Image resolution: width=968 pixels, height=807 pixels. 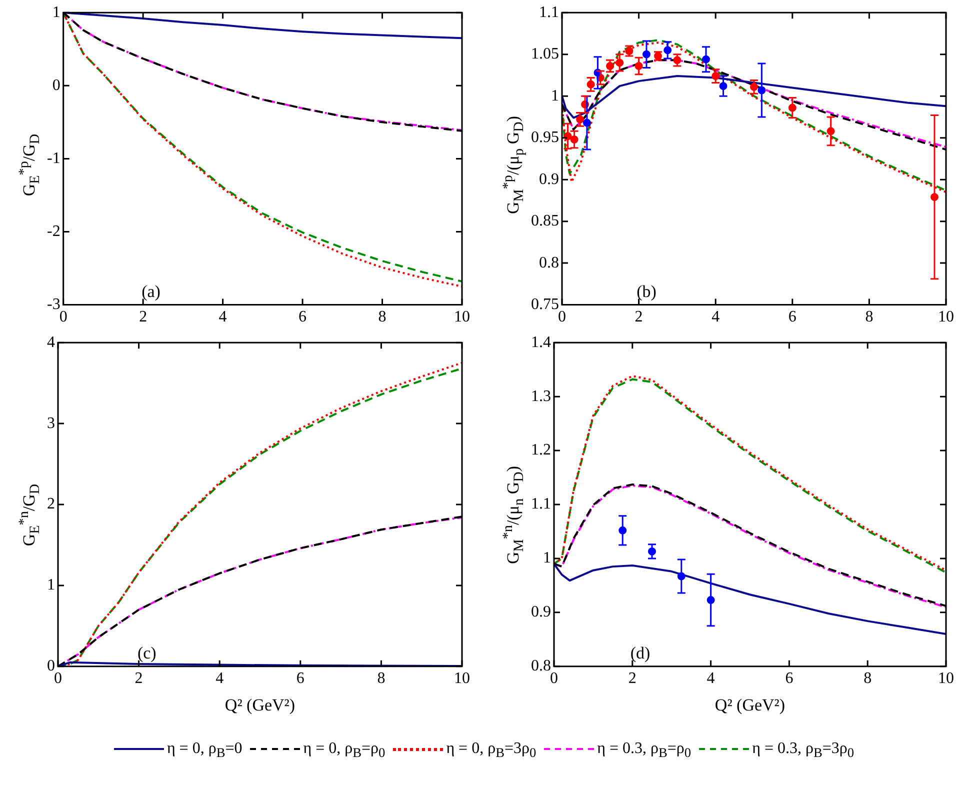 What do you see at coordinates (644, 750) in the screenshot?
I see `legend-label: η = 0.3, ρ$_{B}$=ρ$_{0}$` at bounding box center [644, 750].